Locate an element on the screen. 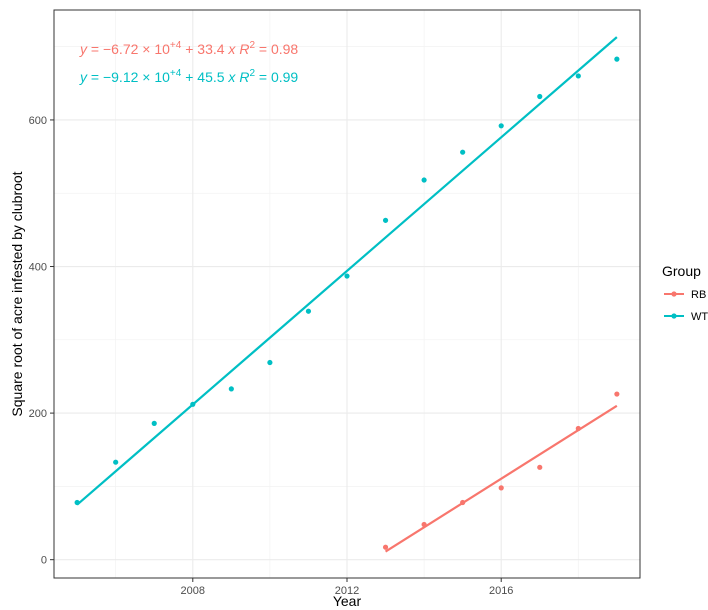  x-axis-ticks: 2008 2012 2016 is located at coordinates (347, 587).